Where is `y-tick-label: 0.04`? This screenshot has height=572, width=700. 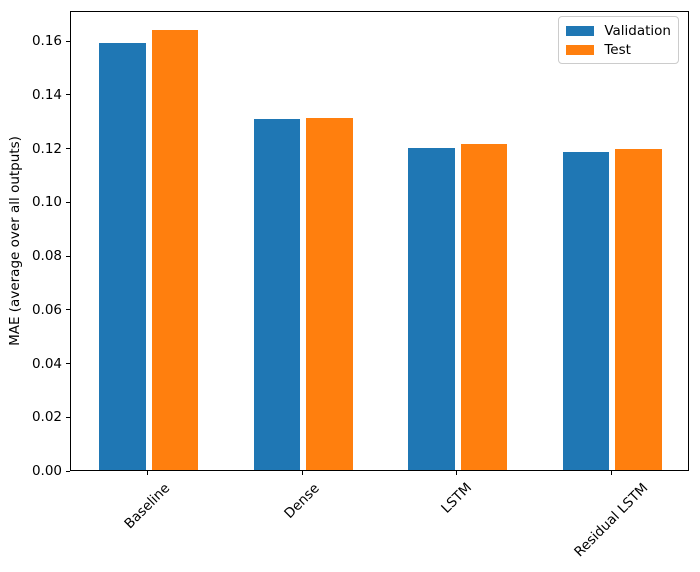
y-tick-label: 0.04 is located at coordinates (46, 363).